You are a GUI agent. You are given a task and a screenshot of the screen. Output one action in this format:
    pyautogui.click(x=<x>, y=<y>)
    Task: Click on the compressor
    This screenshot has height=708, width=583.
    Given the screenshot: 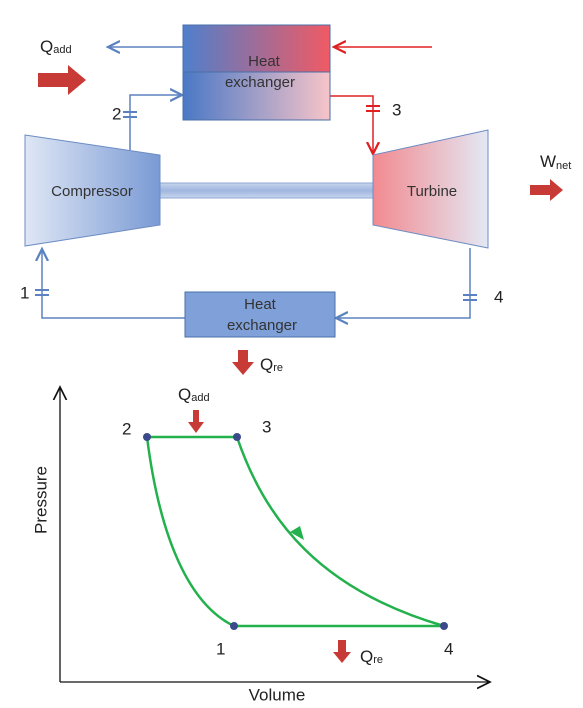 What is the action you would take?
    pyautogui.click(x=92, y=190)
    